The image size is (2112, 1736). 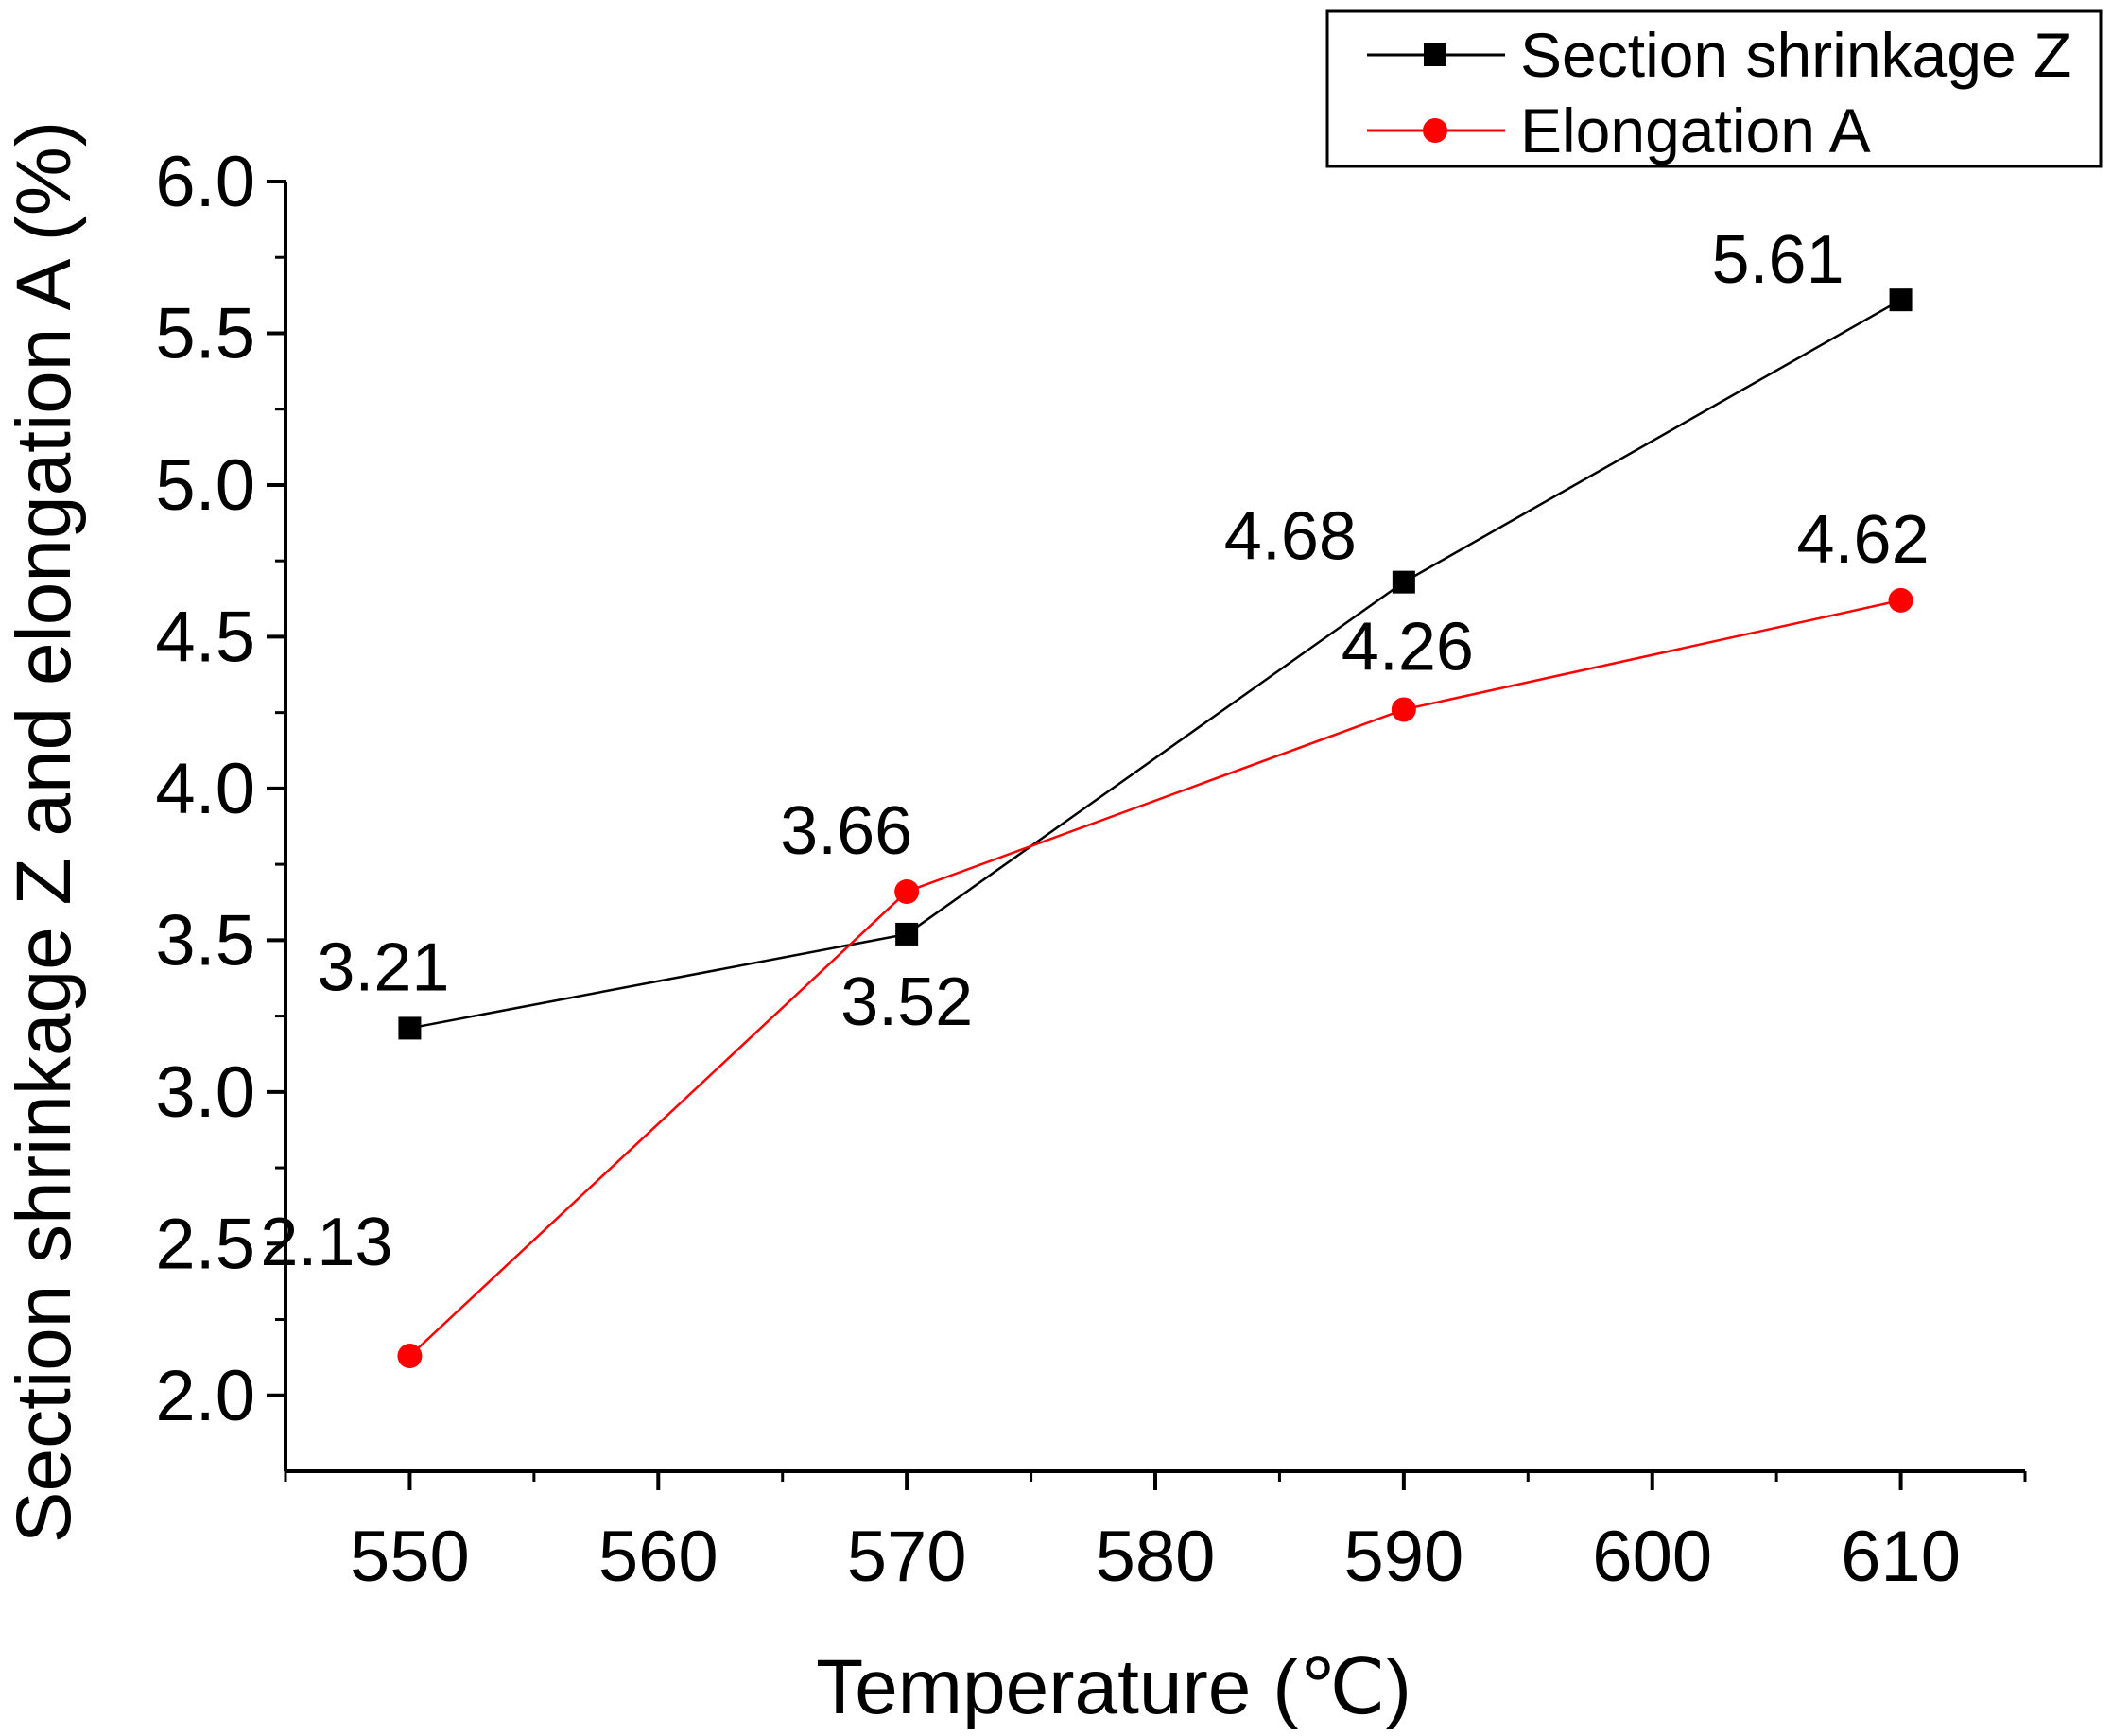 What do you see at coordinates (1156, 1557) in the screenshot?
I see `x-tick-label: 580` at bounding box center [1156, 1557].